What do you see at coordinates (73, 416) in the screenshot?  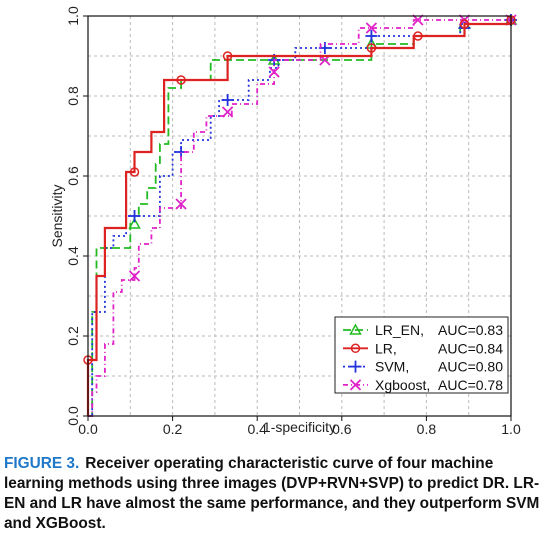 I see `y-tick-label: 0.0` at bounding box center [73, 416].